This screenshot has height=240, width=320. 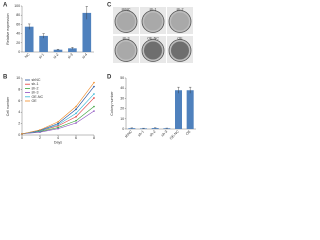 What do you see at coordinates (122, 98) in the screenshot?
I see `y-tick-label: 30` at bounding box center [122, 98].